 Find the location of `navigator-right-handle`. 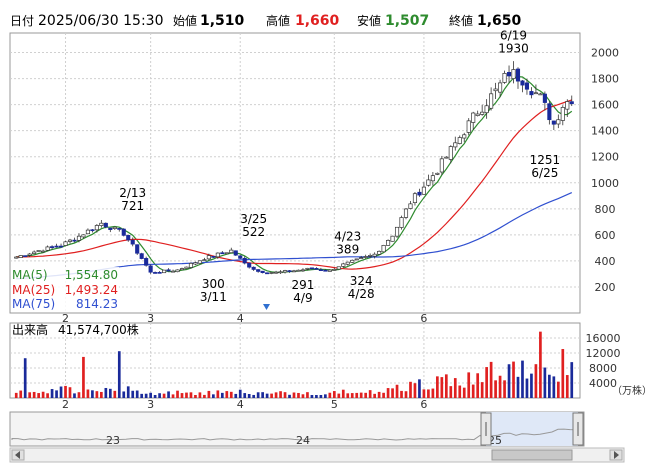

navigator-right-handle is located at coordinates (578, 429).